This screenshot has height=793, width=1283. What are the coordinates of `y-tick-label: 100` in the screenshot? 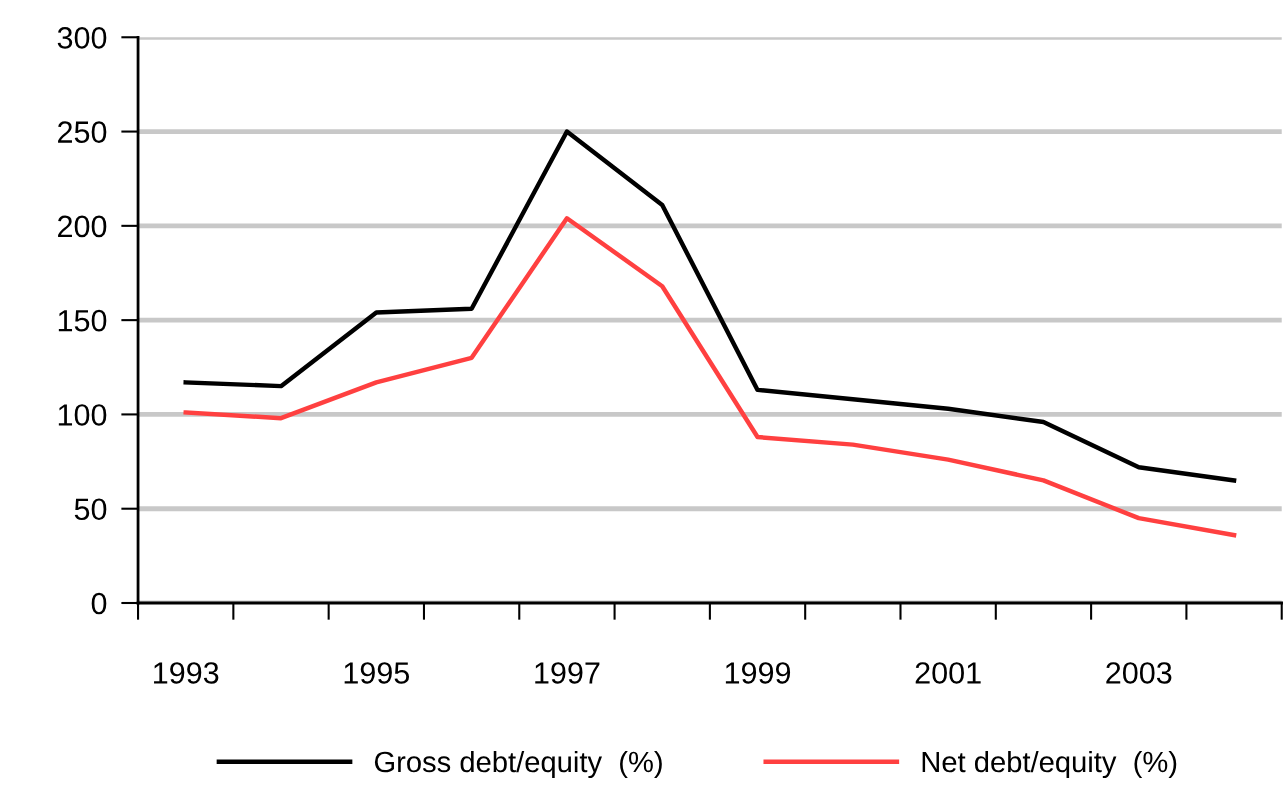 It's located at (82, 415).